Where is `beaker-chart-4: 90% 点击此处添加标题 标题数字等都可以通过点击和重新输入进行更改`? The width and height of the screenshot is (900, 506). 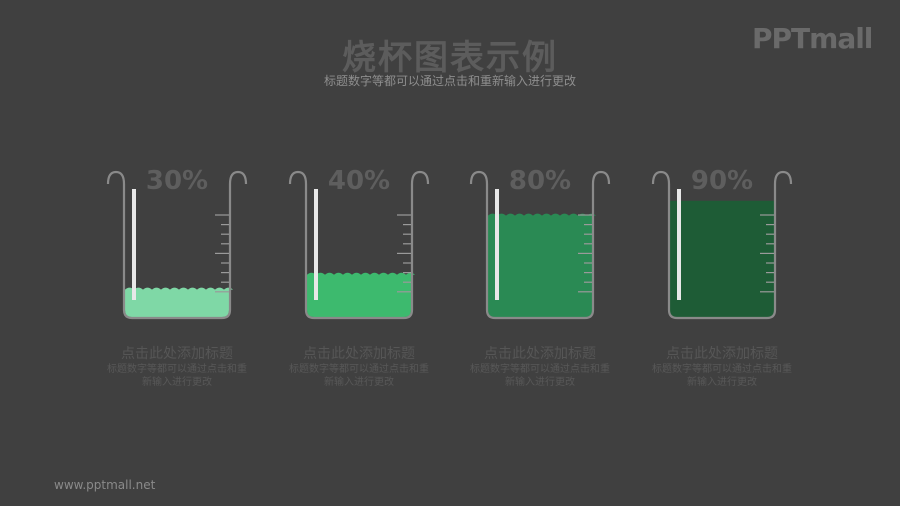 beaker-chart-4: 90% 点击此处添加标题 标题数字等都可以通过点击和重新输入进行更改 is located at coordinates (730, 280).